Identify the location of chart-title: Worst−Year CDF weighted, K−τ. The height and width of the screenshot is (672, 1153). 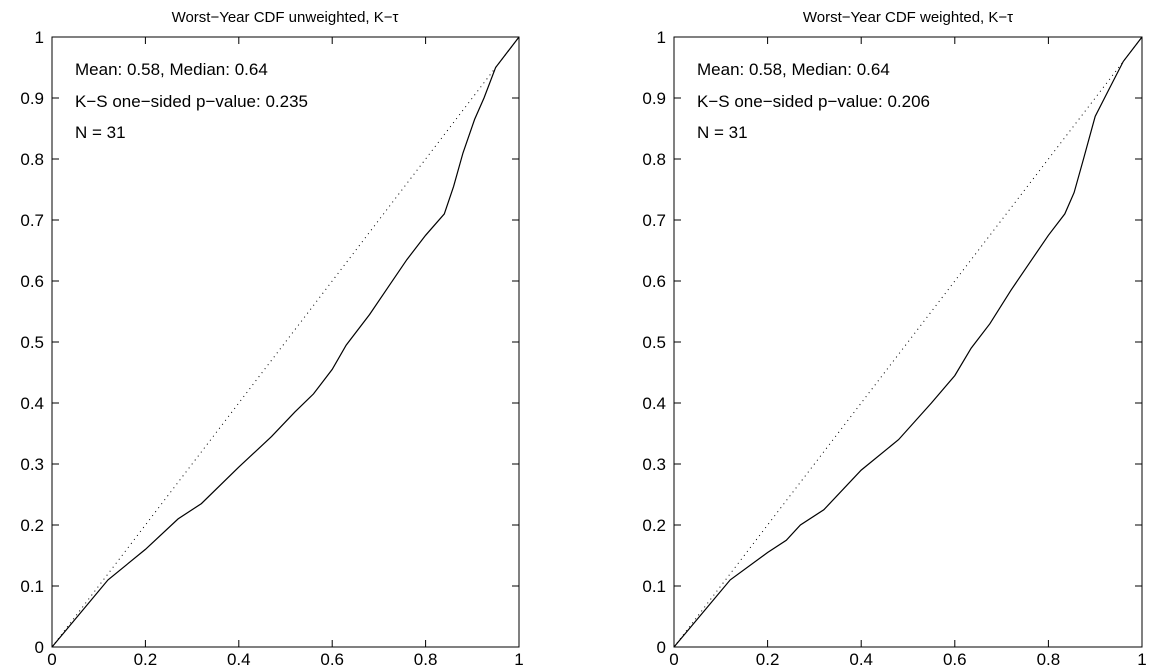
(908, 17).